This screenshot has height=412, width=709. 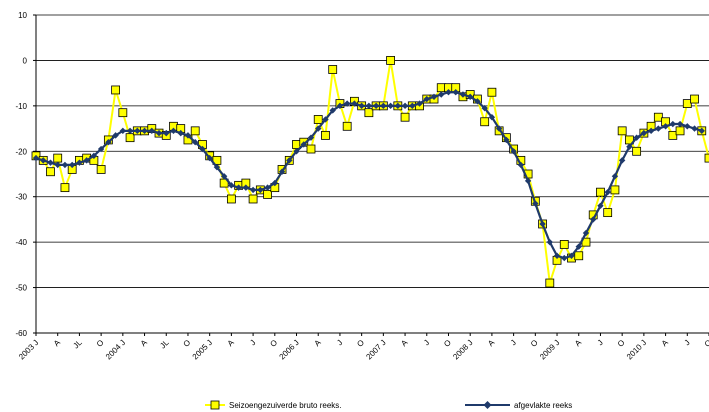 What do you see at coordinates (21, 151) in the screenshot?
I see `y-tick-label: -20` at bounding box center [21, 151].